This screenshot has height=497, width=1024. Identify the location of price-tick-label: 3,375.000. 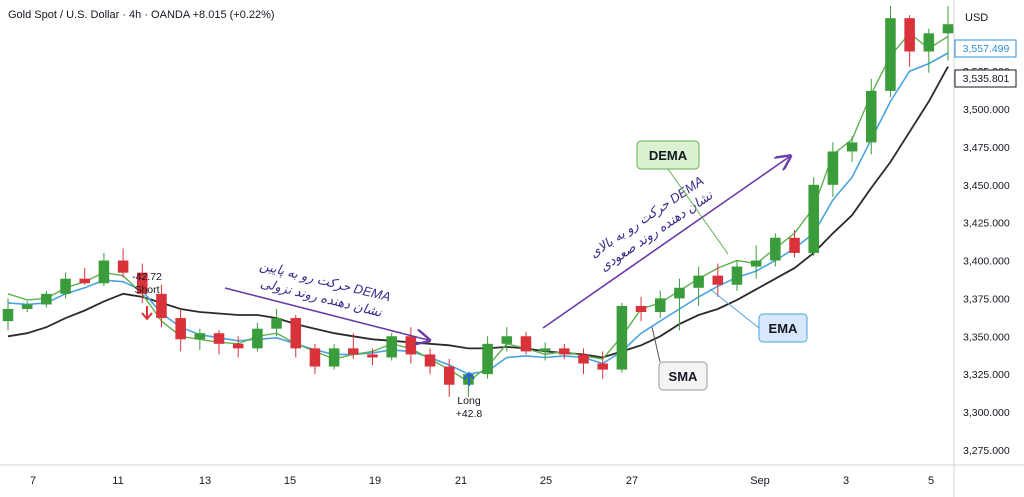
(986, 299).